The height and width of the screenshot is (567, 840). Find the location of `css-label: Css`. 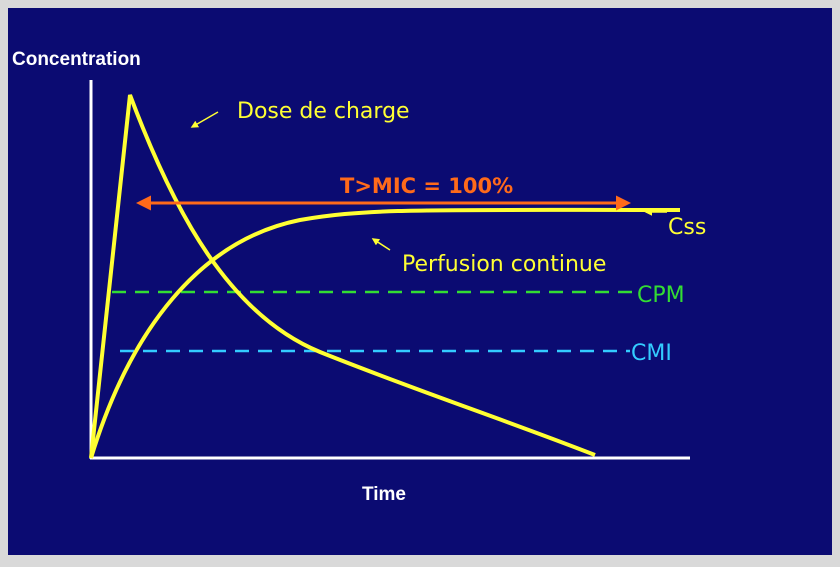

css-label: Css is located at coordinates (687, 227).